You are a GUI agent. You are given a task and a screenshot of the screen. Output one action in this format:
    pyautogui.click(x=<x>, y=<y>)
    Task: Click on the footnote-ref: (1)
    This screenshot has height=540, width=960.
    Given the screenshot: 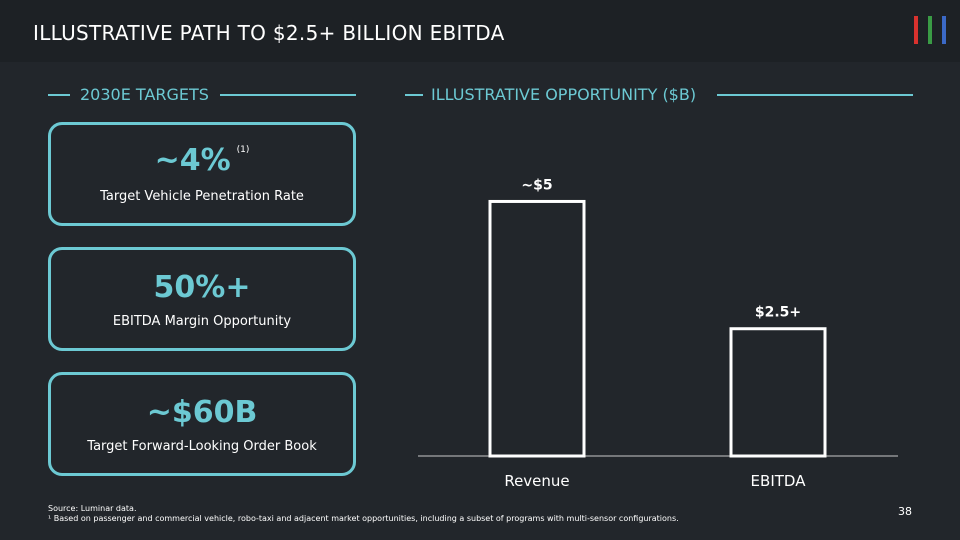 What is the action you would take?
    pyautogui.click(x=243, y=150)
    